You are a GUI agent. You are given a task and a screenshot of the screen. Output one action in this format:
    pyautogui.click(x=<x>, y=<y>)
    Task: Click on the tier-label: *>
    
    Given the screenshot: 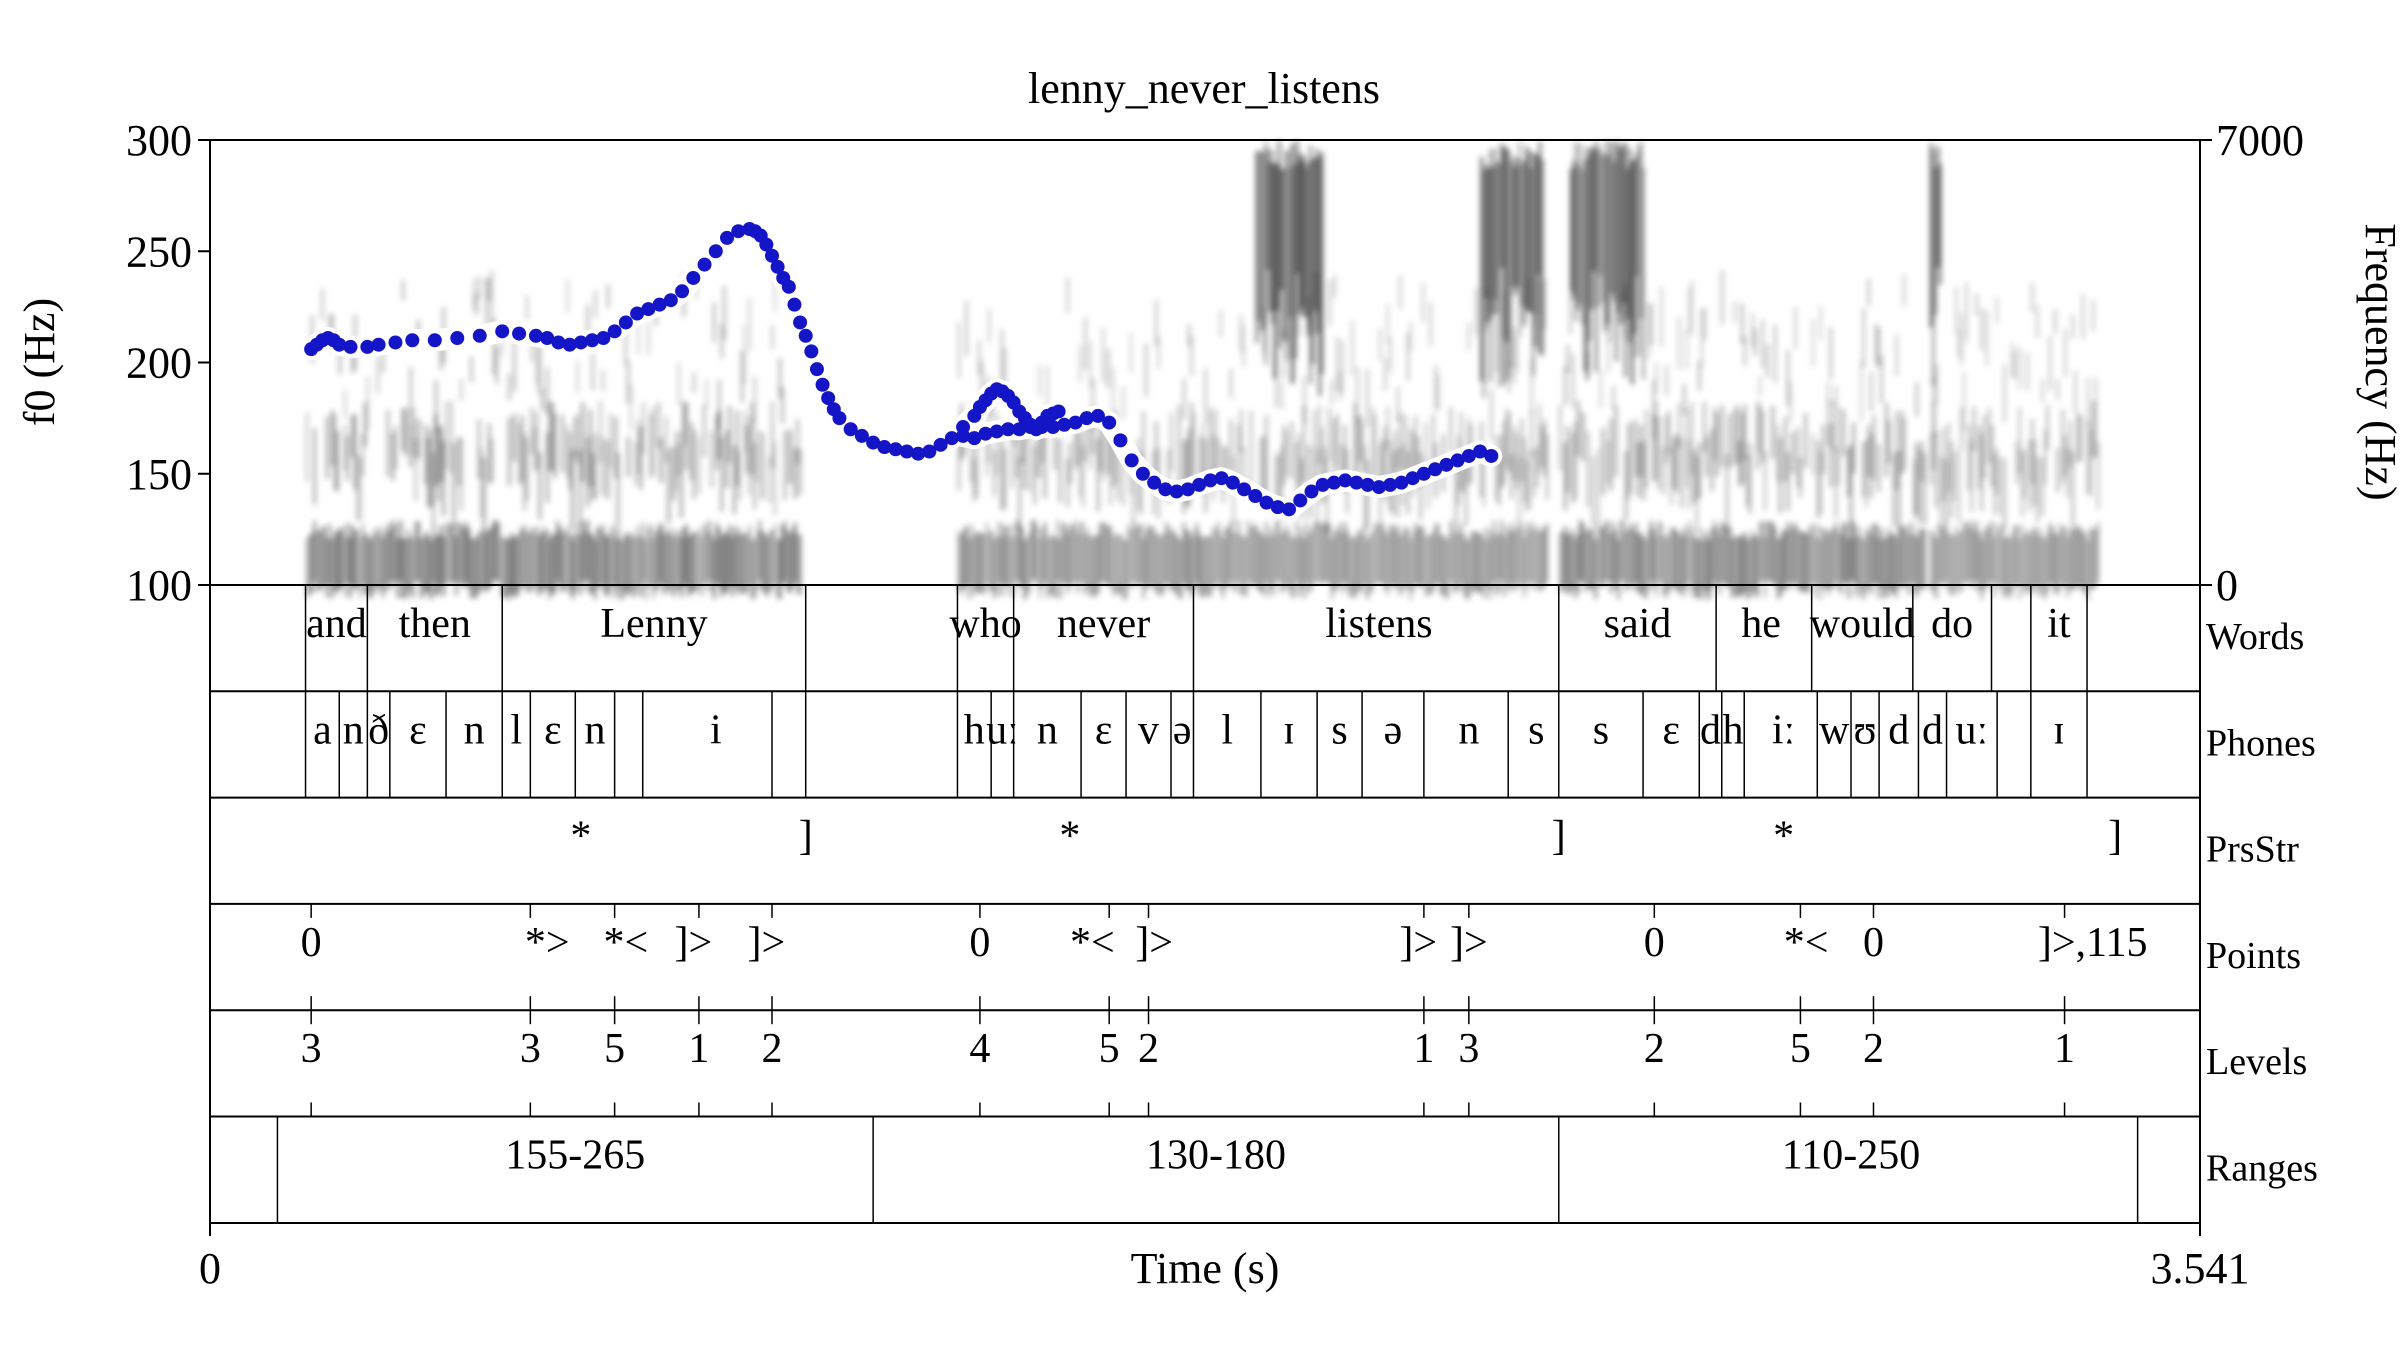 What is the action you would take?
    pyautogui.click(x=547, y=943)
    